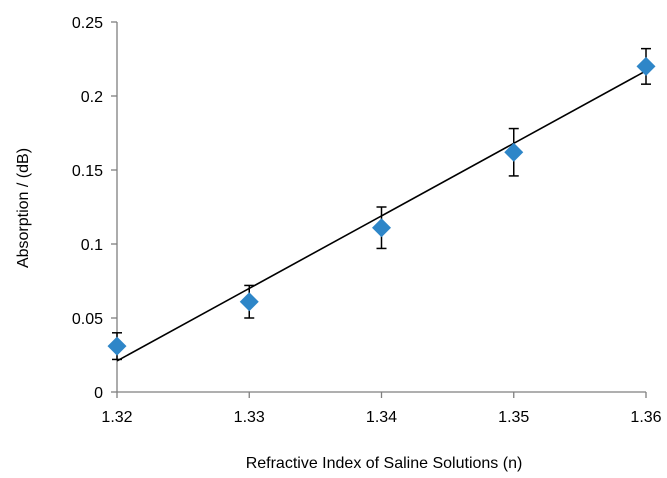 The width and height of the screenshot is (667, 478). Describe the element at coordinates (87, 171) in the screenshot. I see `y-tick-label: 0.15` at that location.